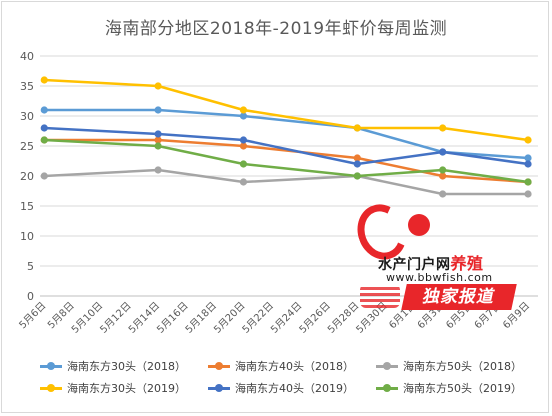 The height and width of the screenshot is (416, 552). Describe the element at coordinates (33, 316) in the screenshot. I see `x-tick-label: 5月6日` at that location.